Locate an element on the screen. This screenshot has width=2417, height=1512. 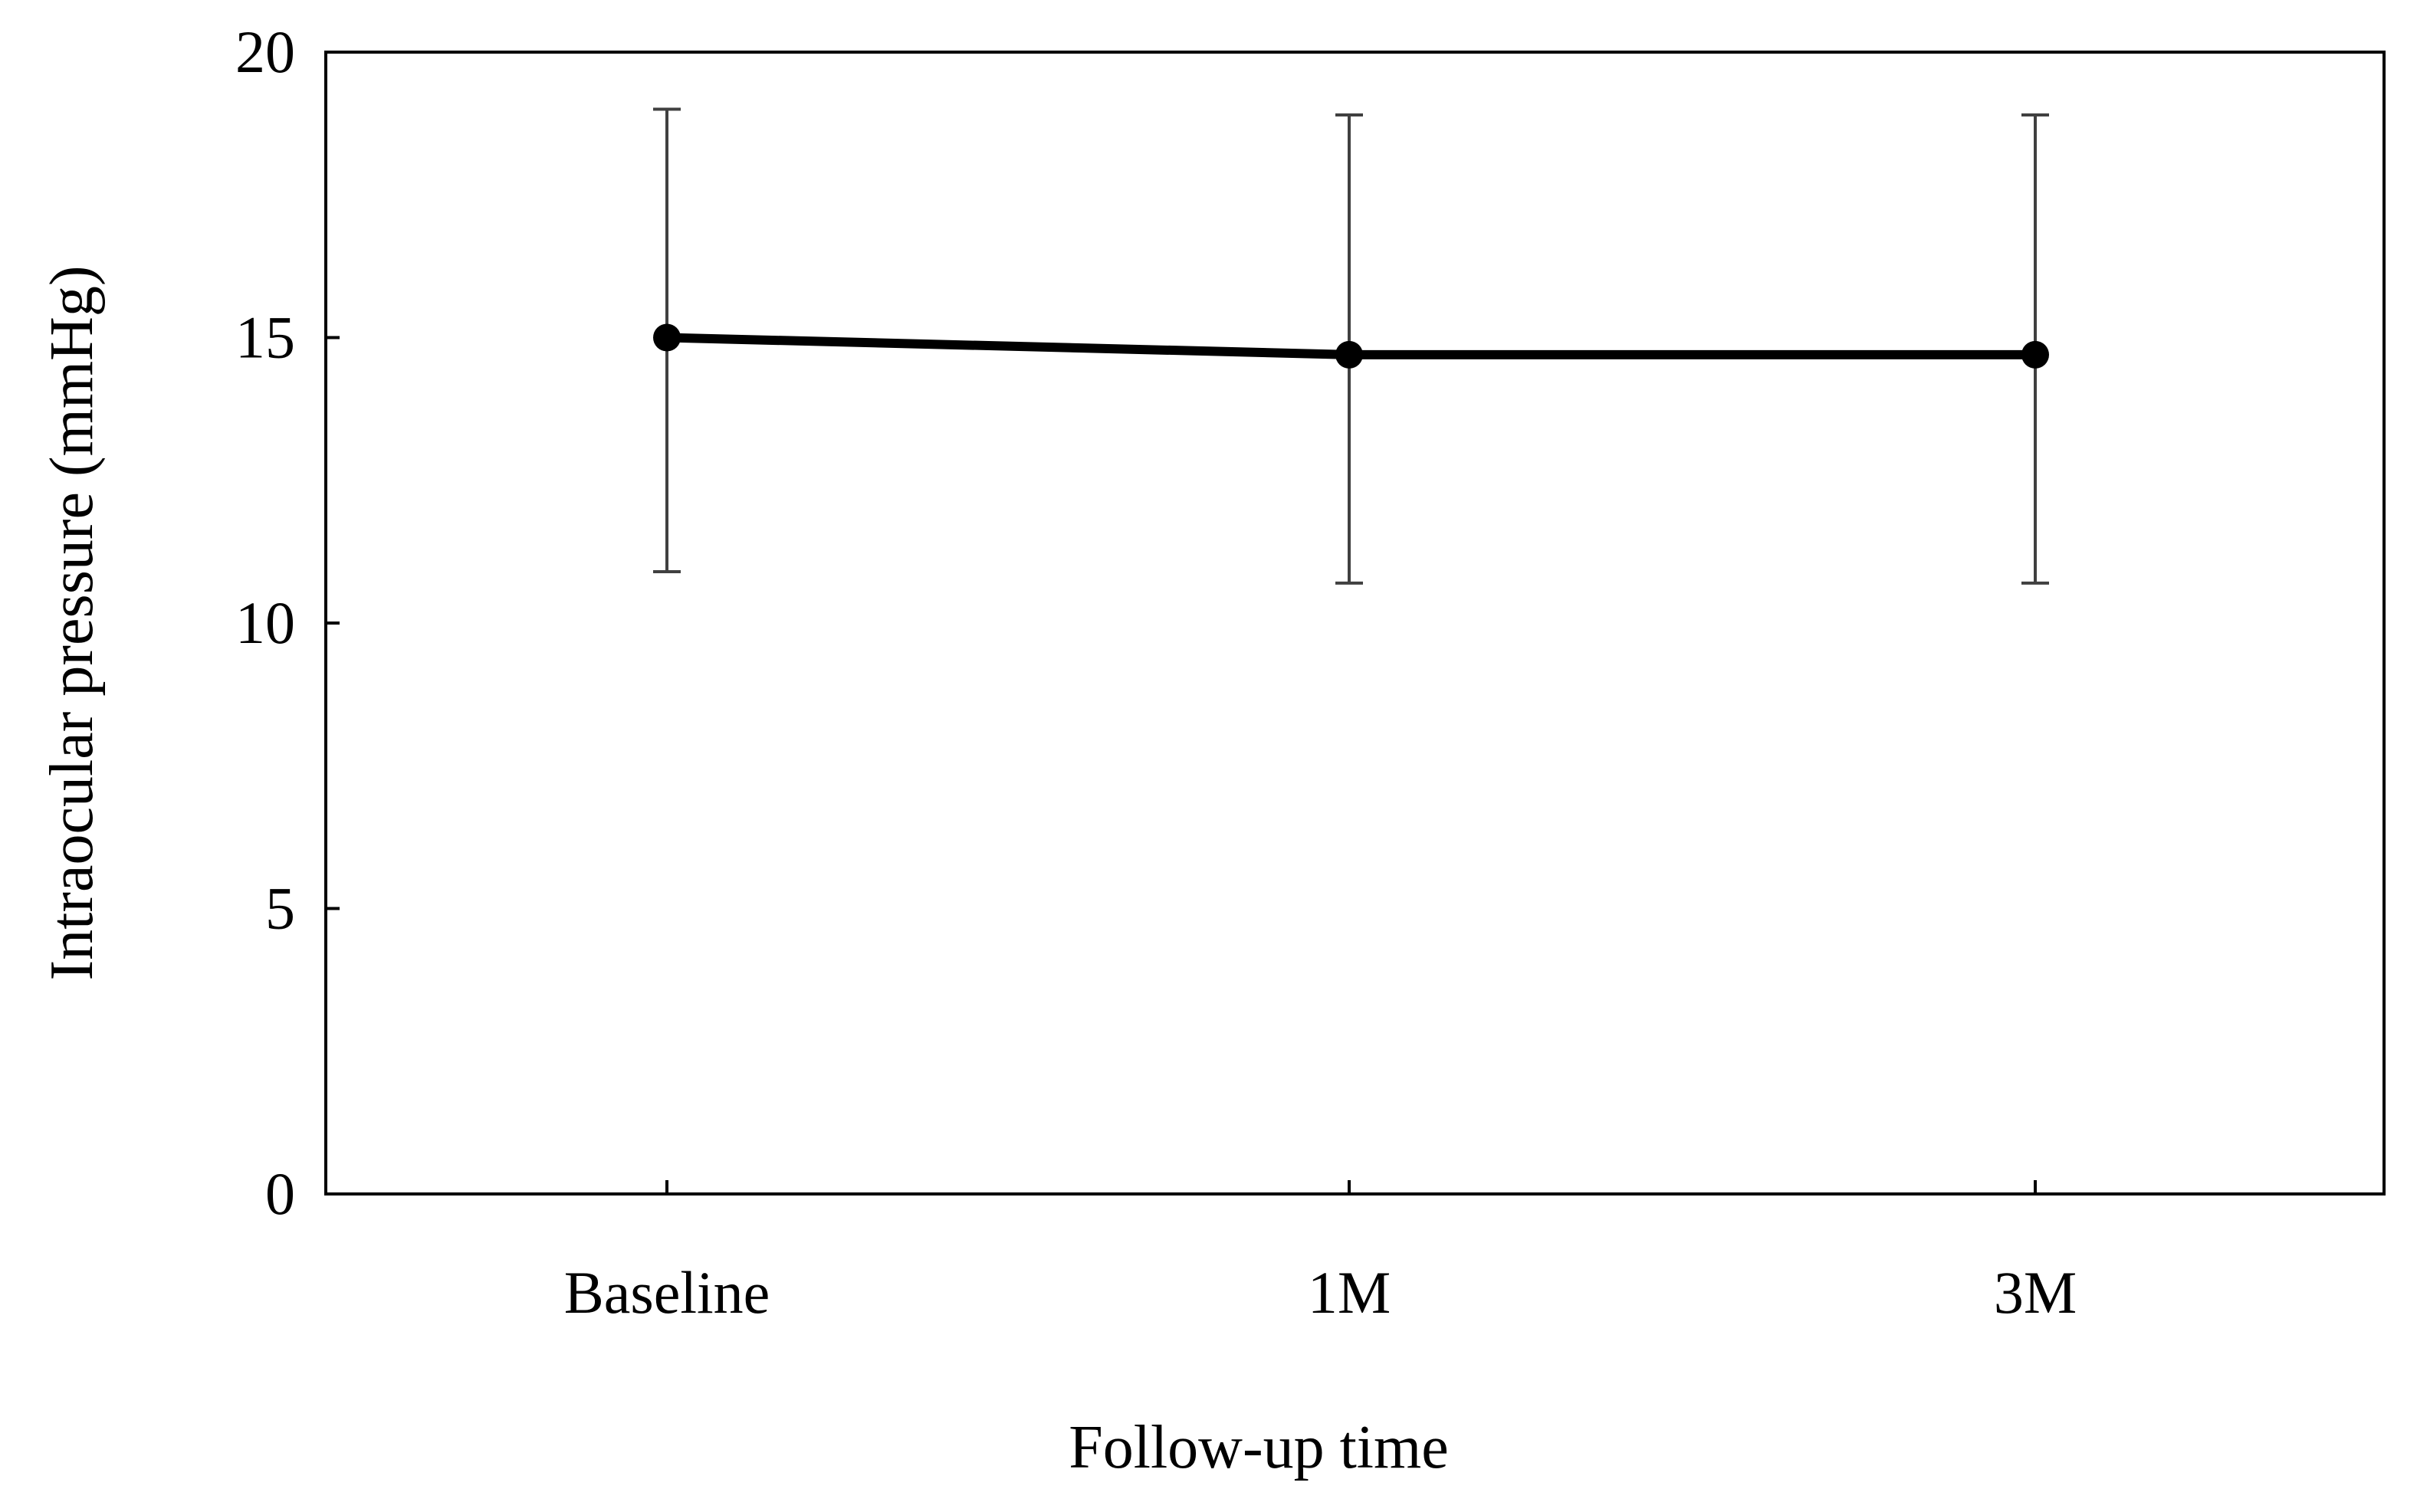
x-axis-ticks: Baseline 1M 3M is located at coordinates (1320, 1253).